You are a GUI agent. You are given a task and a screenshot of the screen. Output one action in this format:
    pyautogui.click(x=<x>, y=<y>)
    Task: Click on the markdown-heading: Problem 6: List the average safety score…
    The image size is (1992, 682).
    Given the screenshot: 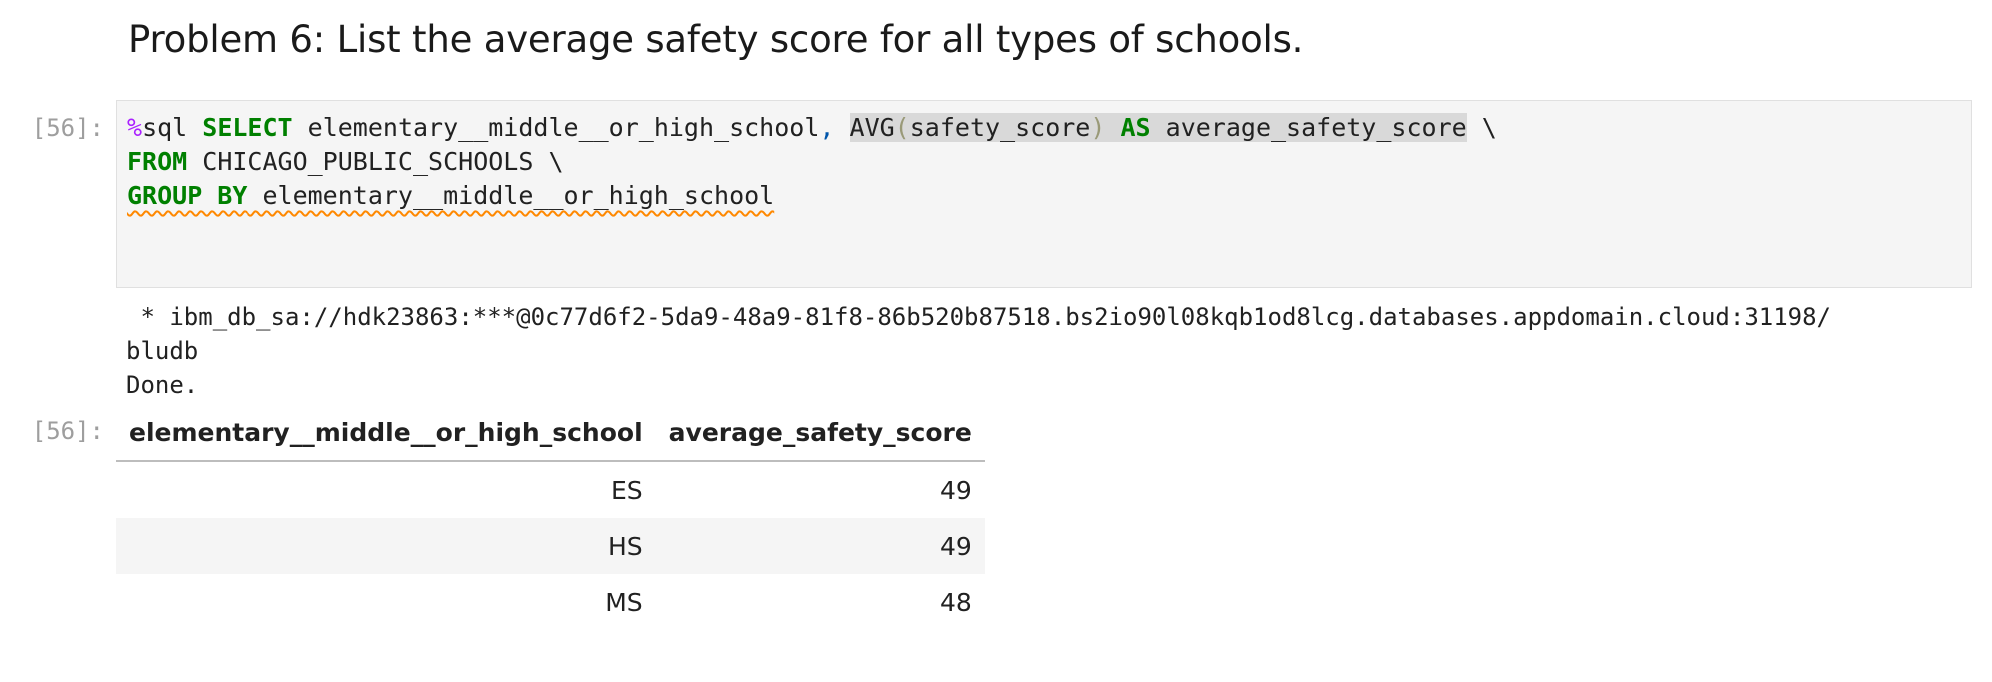 What is the action you would take?
    pyautogui.click(x=716, y=39)
    